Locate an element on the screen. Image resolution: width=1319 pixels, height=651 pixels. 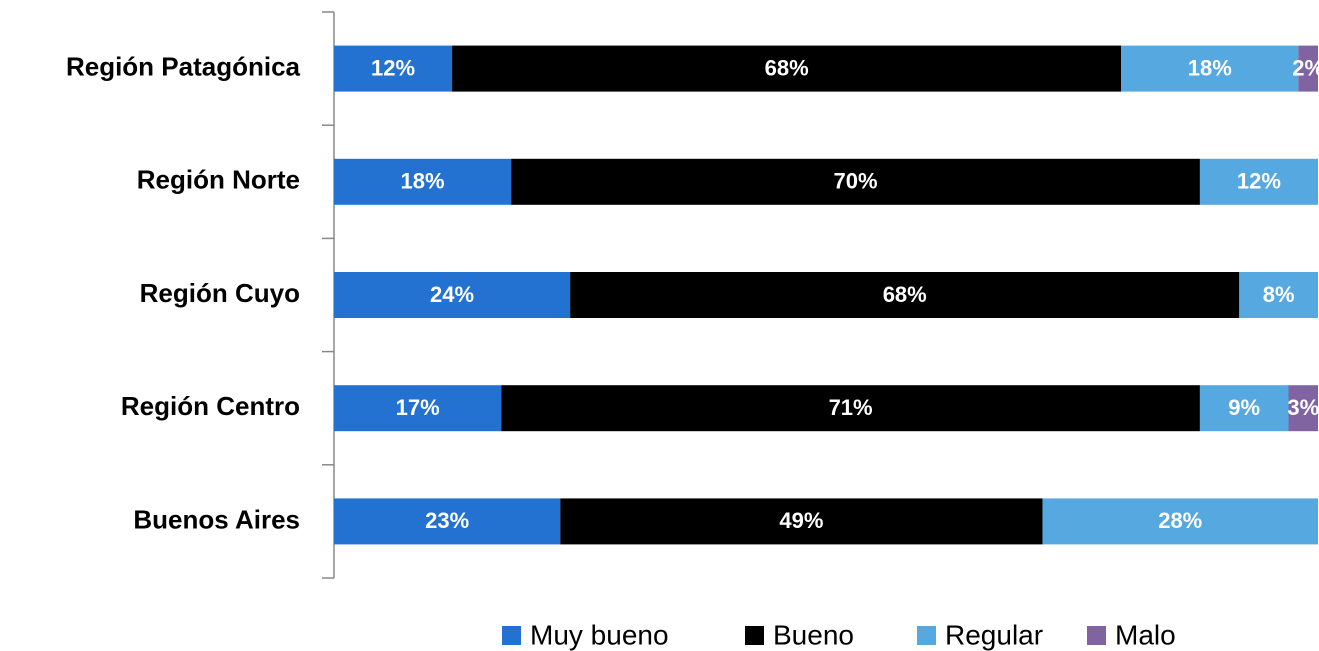
value-label: 49% is located at coordinates (801, 520).